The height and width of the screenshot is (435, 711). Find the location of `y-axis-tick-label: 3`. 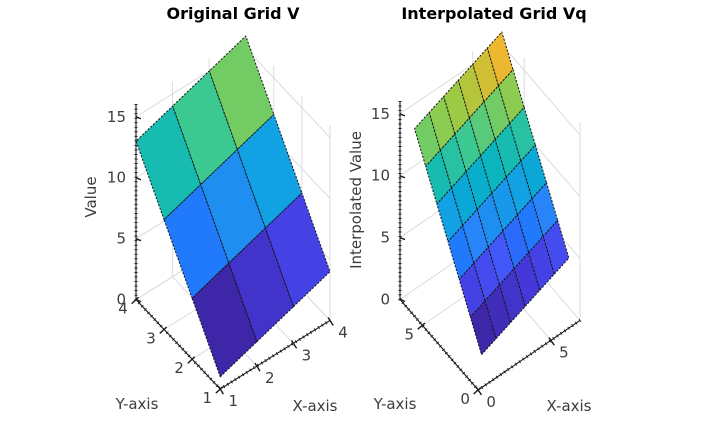

y-axis-tick-label: 3 is located at coordinates (151, 338).